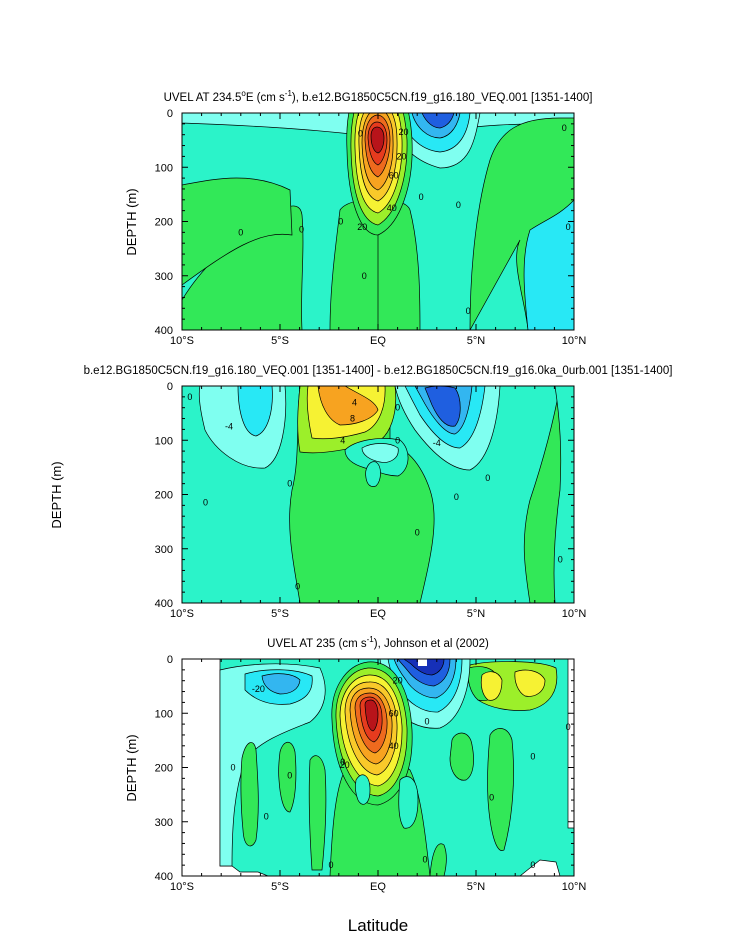 This screenshot has width=733, height=945. What do you see at coordinates (164, 550) in the screenshot?
I see `y-tick-label: 300` at bounding box center [164, 550].